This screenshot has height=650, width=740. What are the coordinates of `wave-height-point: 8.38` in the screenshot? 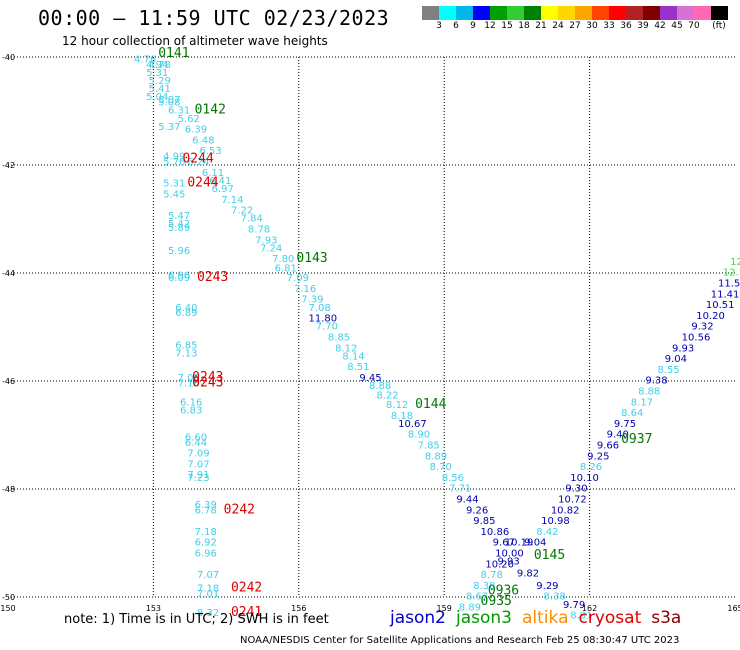 It's located at (555, 597).